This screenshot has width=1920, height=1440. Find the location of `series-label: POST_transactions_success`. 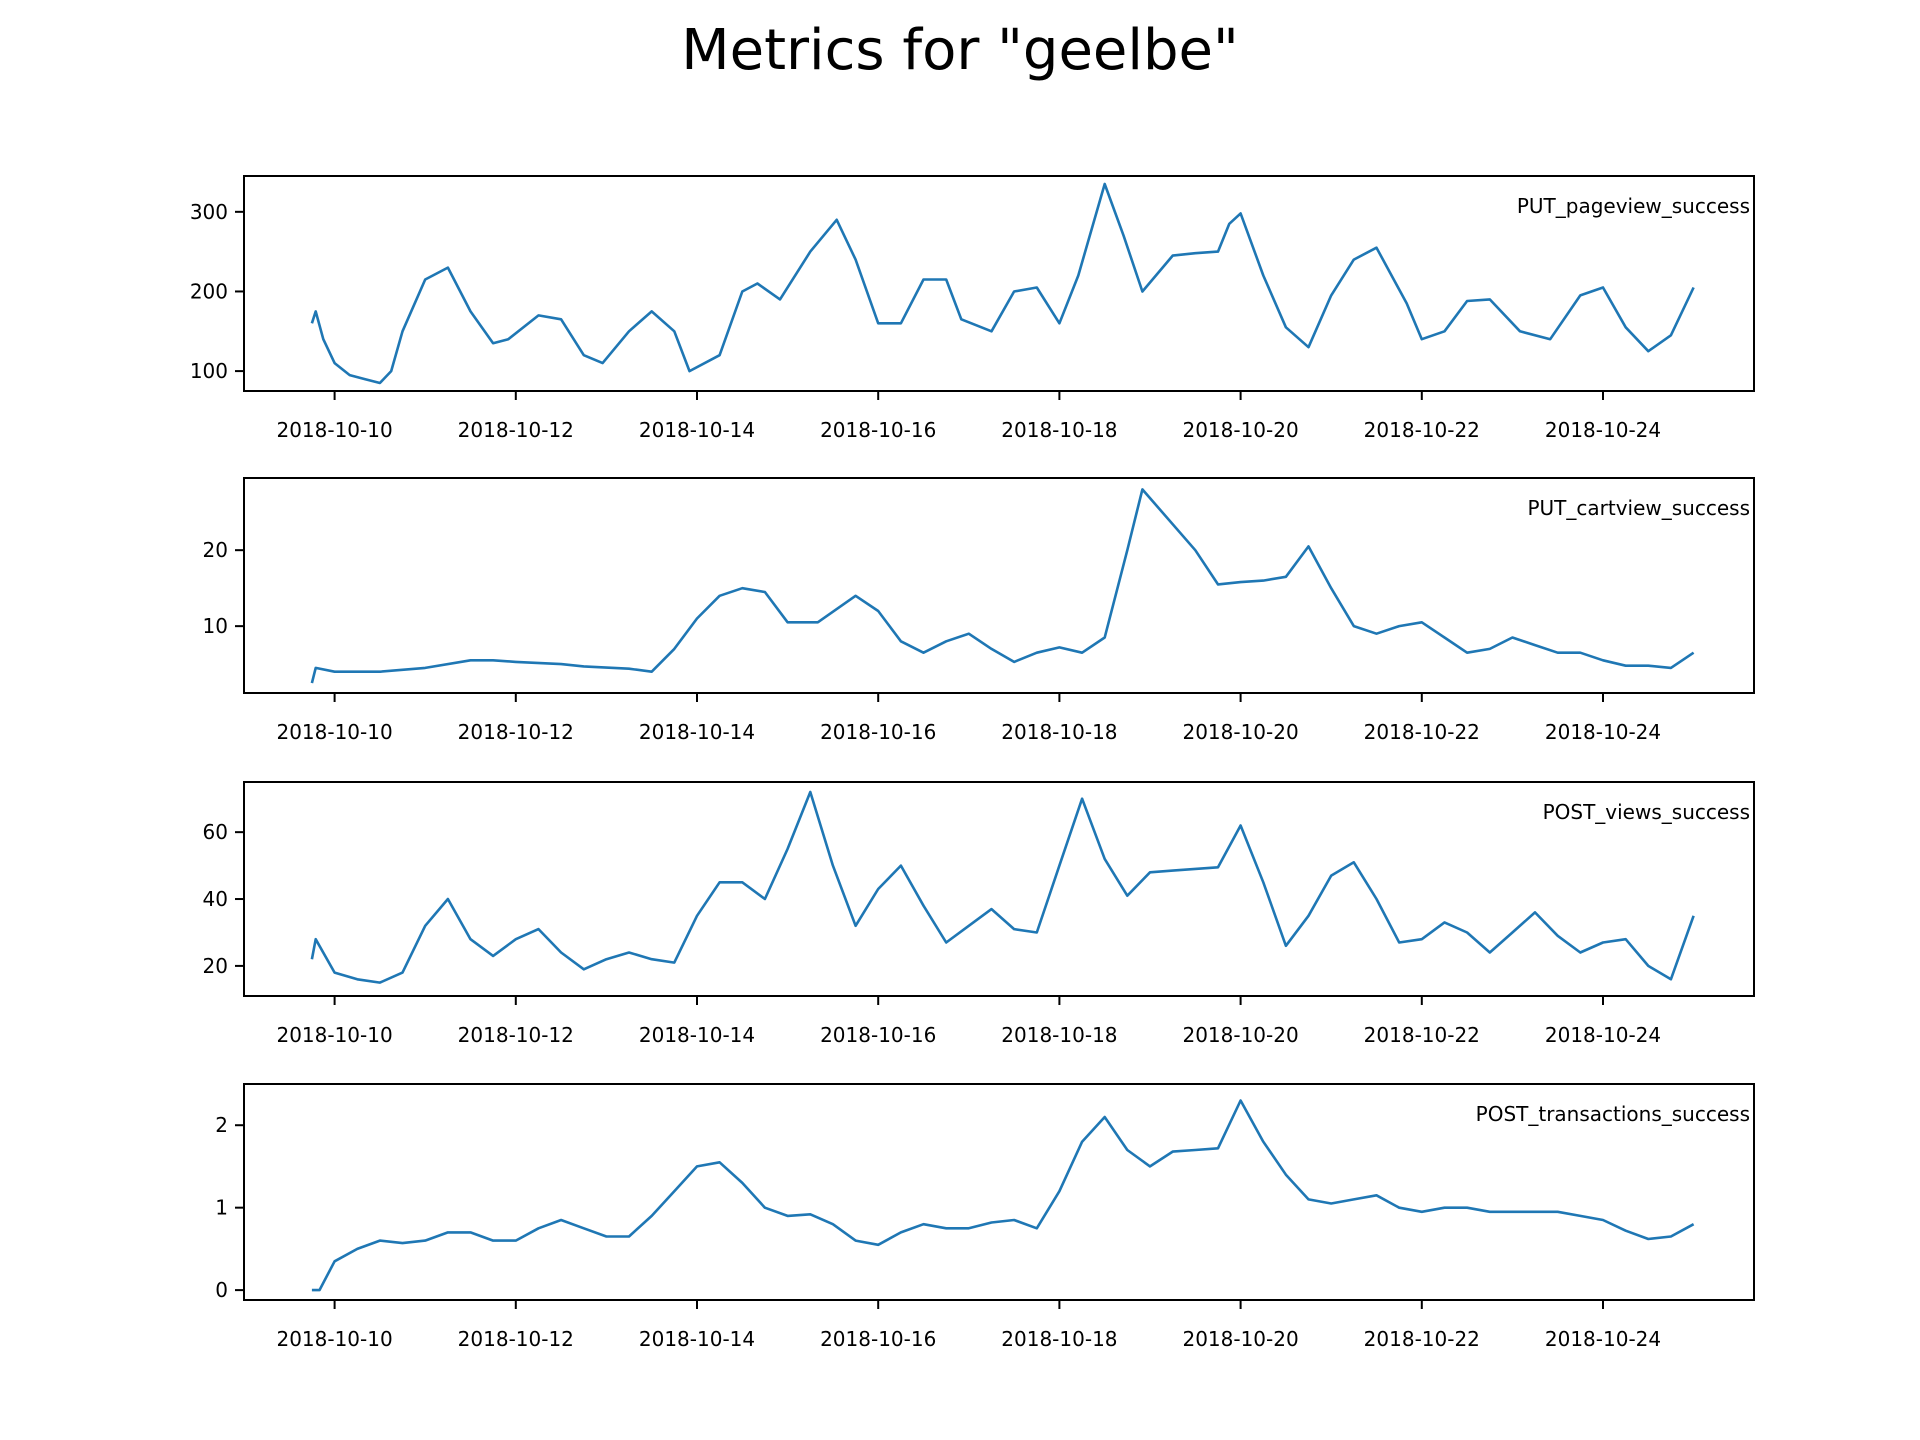

series-label: POST_transactions_success is located at coordinates (1613, 1114).